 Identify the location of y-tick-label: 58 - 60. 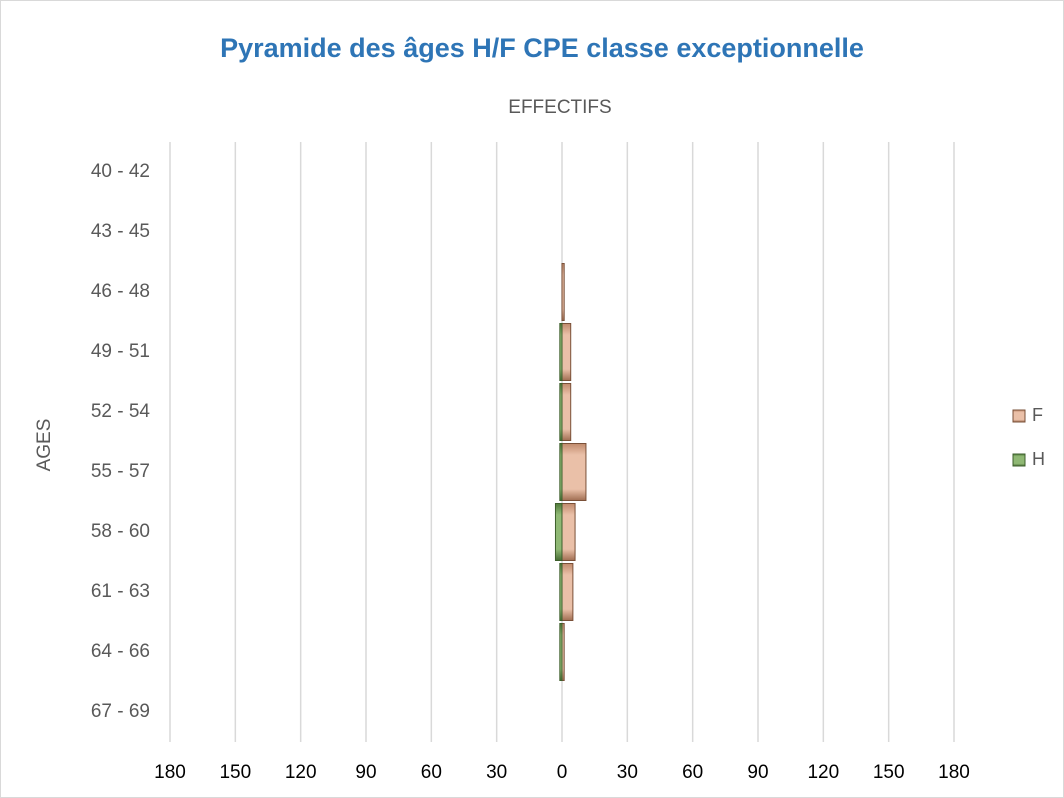
(120, 531).